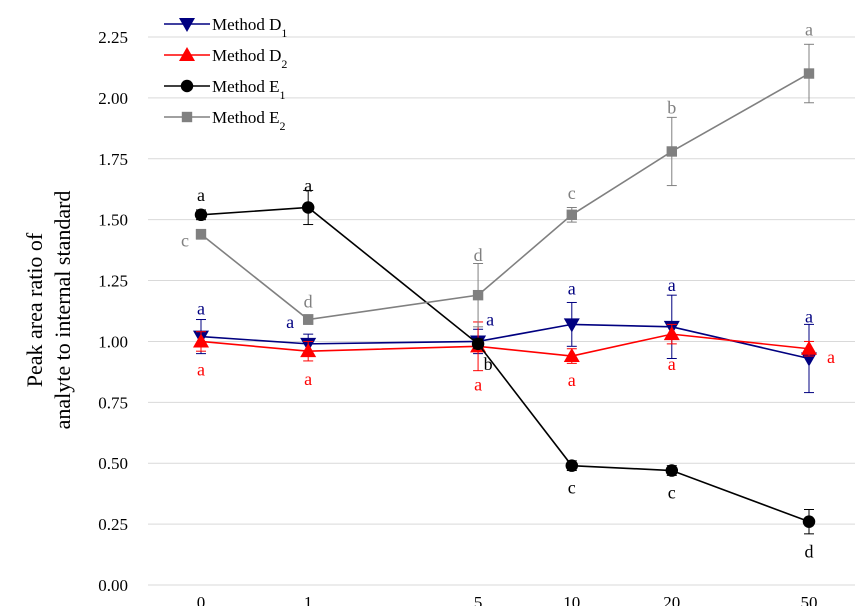 Image resolution: width=857 pixels, height=606 pixels. What do you see at coordinates (62, 310) in the screenshot?
I see `y-axis-label-line-2: analyte to internal standard` at bounding box center [62, 310].